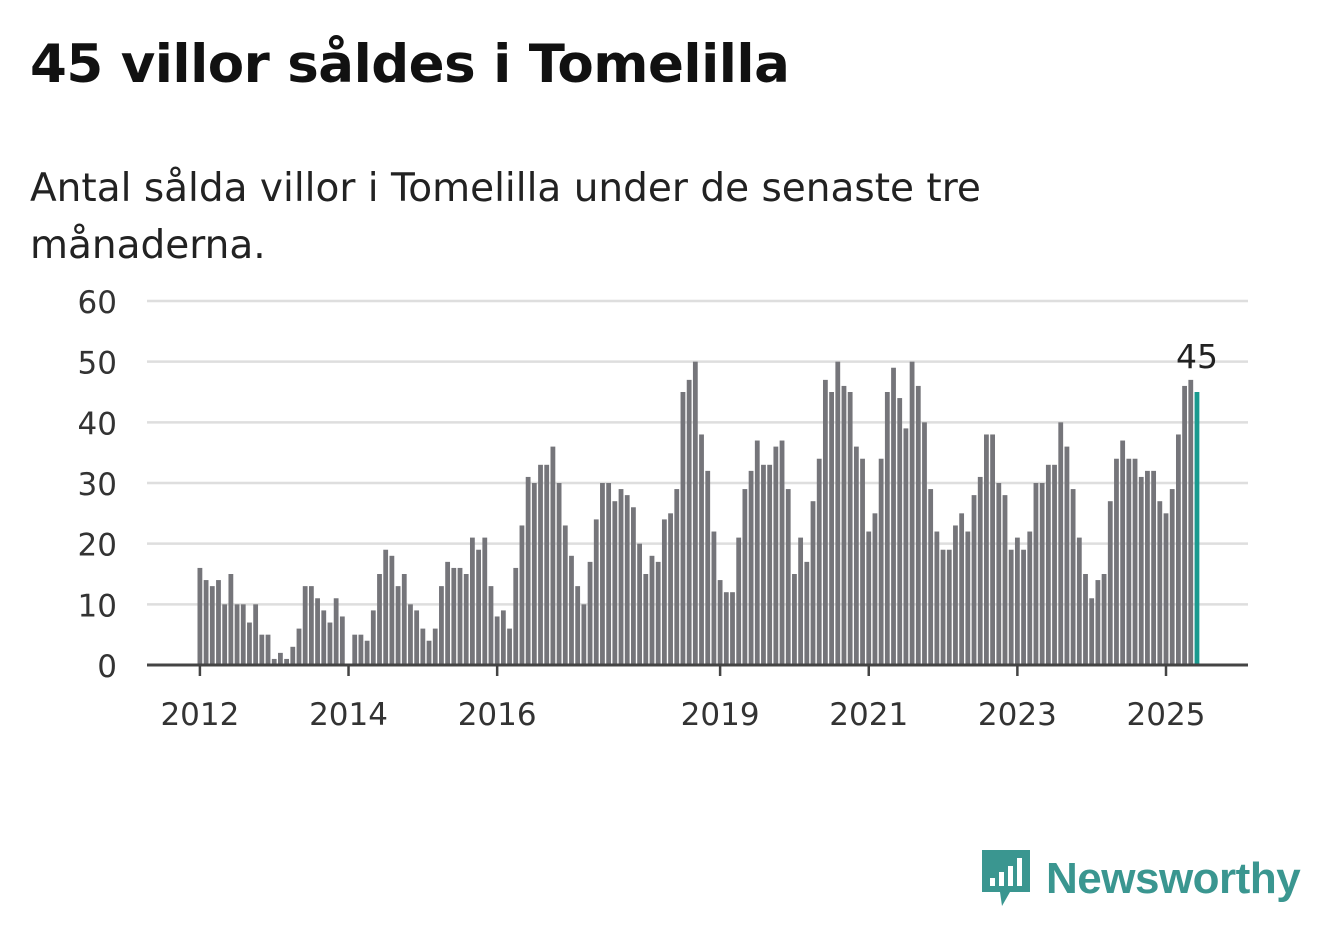  I want to click on x-tick-label: 2021, so click(868, 715).